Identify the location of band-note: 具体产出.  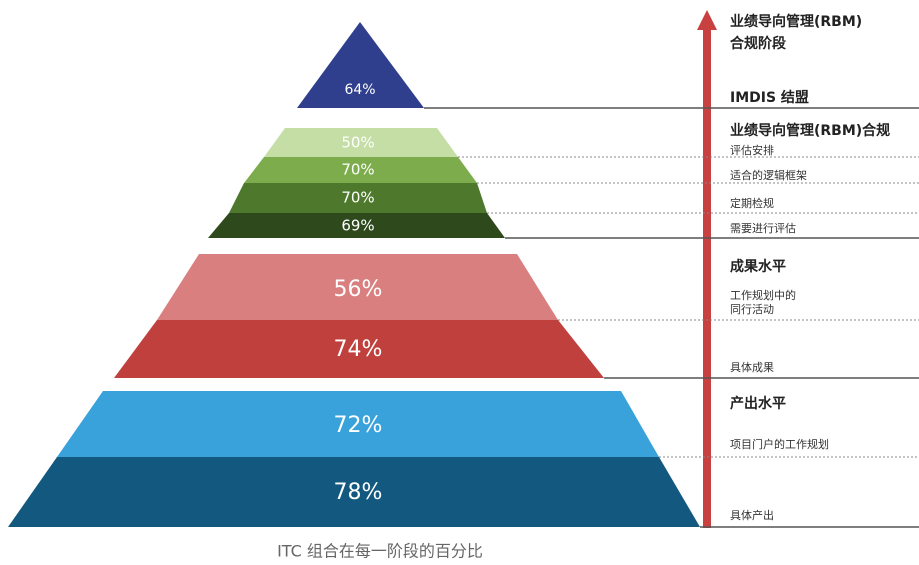
(752, 515).